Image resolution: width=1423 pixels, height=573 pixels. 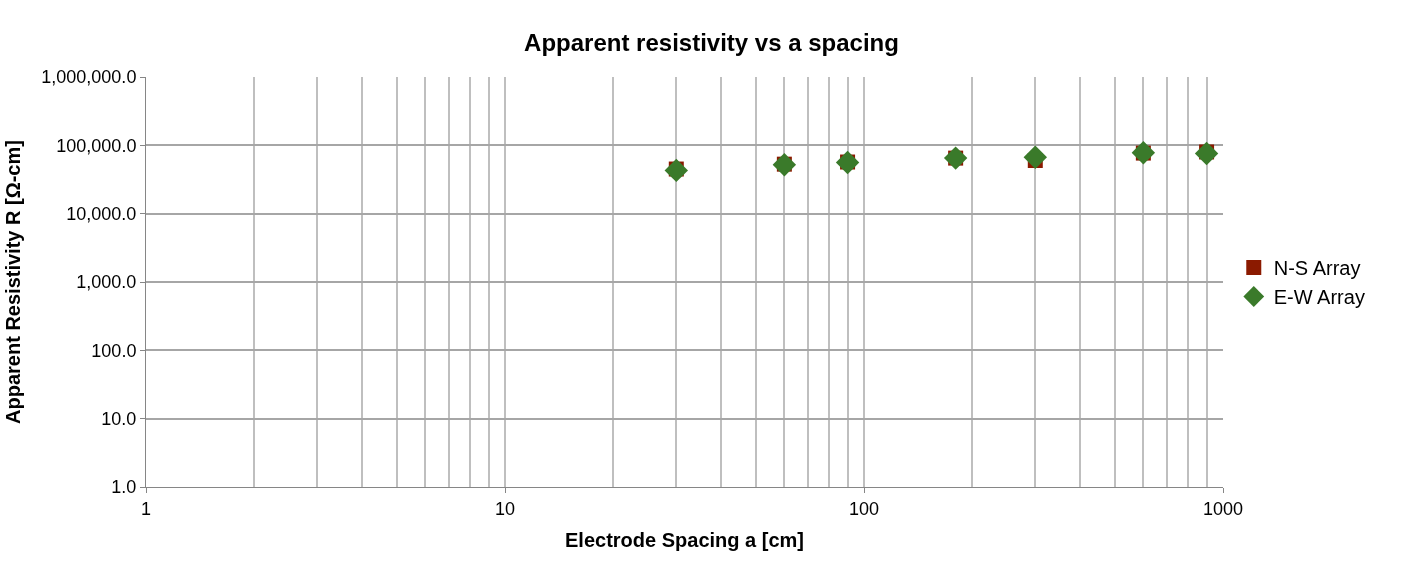 I want to click on y-tick-label: 1,000,000.0, so click(x=89, y=77).